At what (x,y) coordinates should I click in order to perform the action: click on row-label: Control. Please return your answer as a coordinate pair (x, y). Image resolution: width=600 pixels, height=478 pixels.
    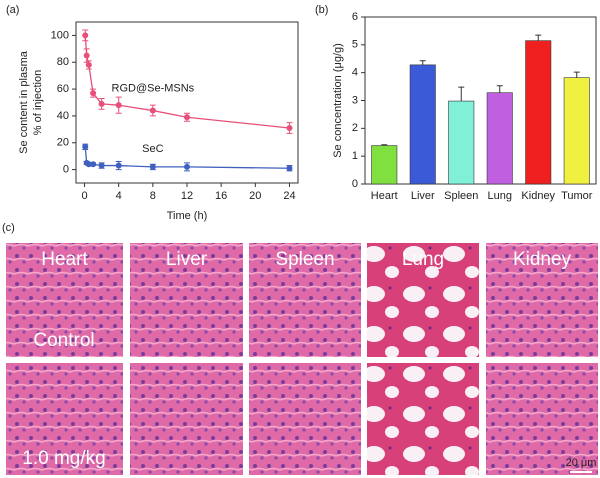
    Looking at the image, I should click on (63, 340).